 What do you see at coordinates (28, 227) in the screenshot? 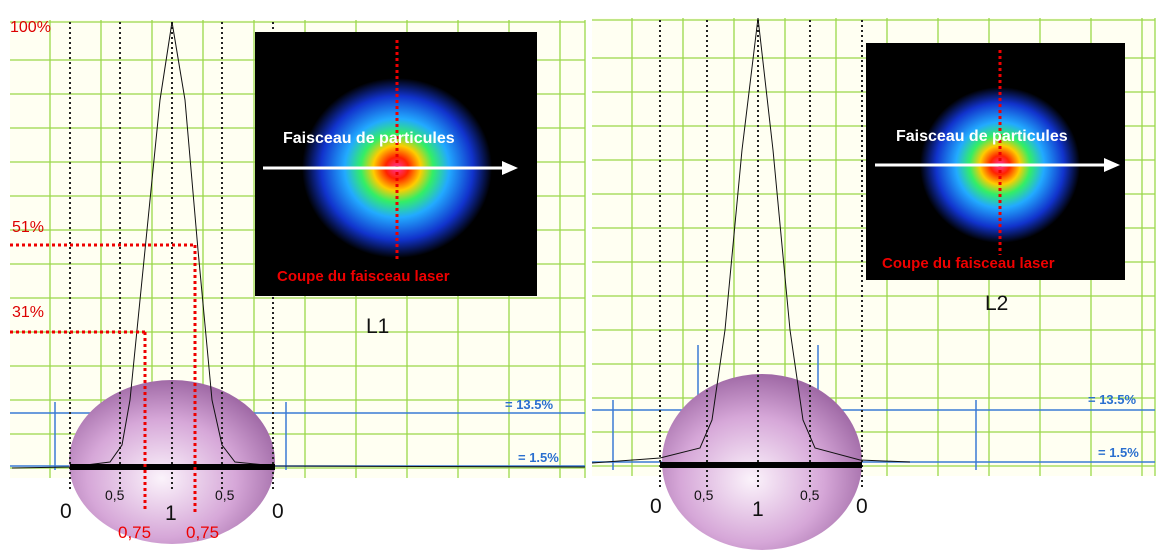
I see `level-label: 51%` at bounding box center [28, 227].